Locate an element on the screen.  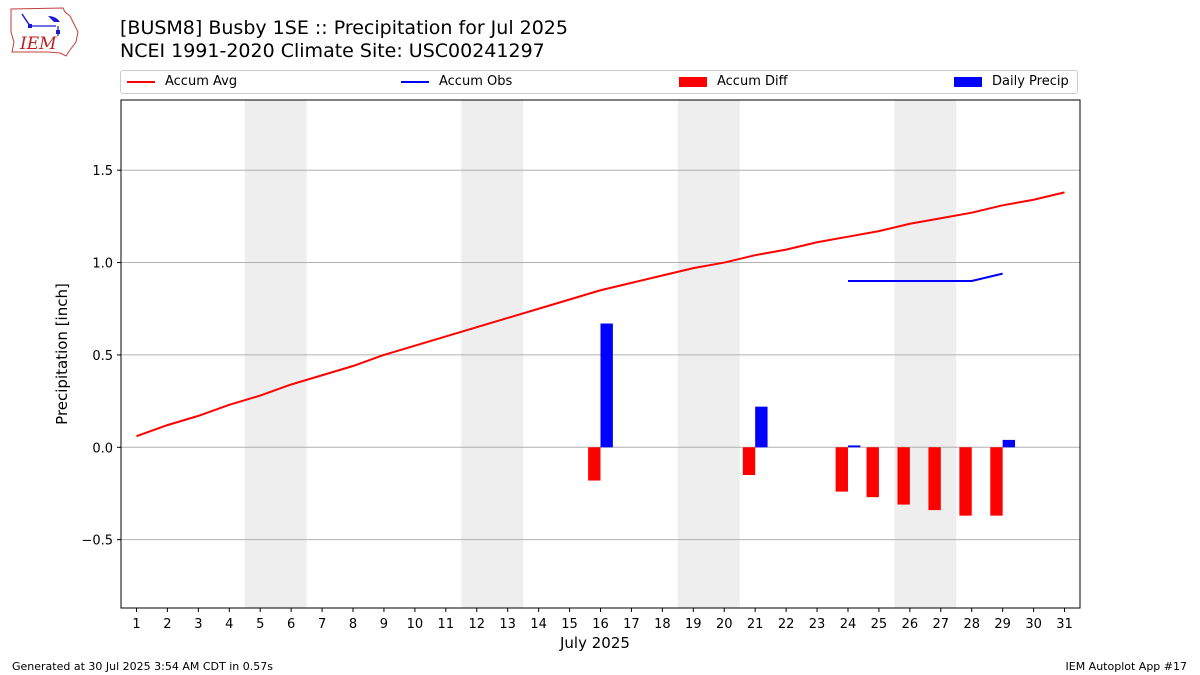
x-tick-label: 16 is located at coordinates (600, 624).